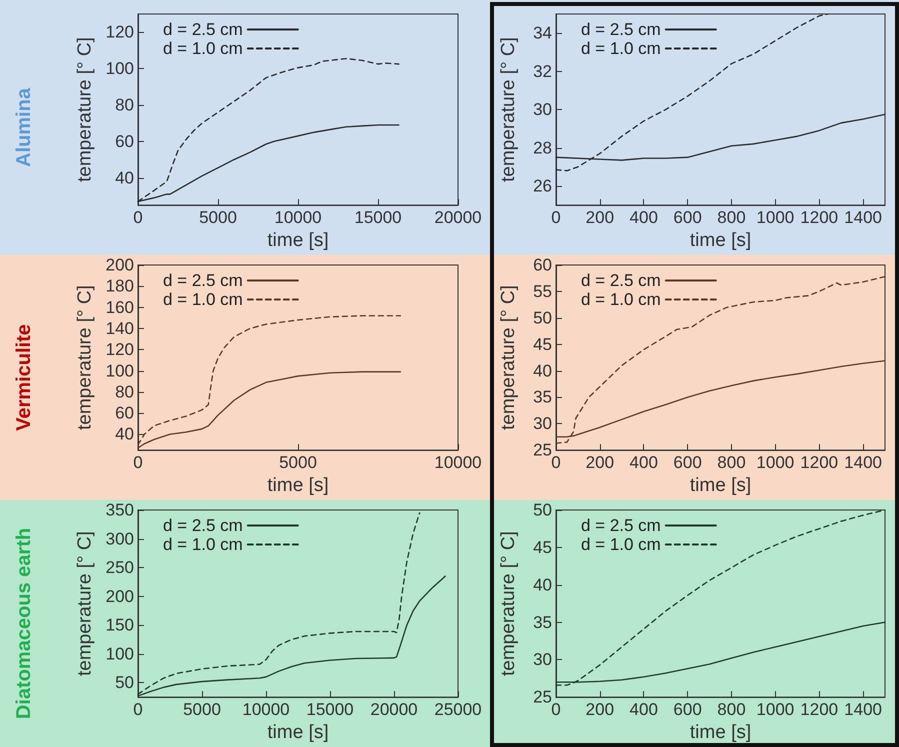 Image resolution: width=899 pixels, height=747 pixels. Describe the element at coordinates (120, 568) in the screenshot. I see `y-tick-label: 250` at that location.